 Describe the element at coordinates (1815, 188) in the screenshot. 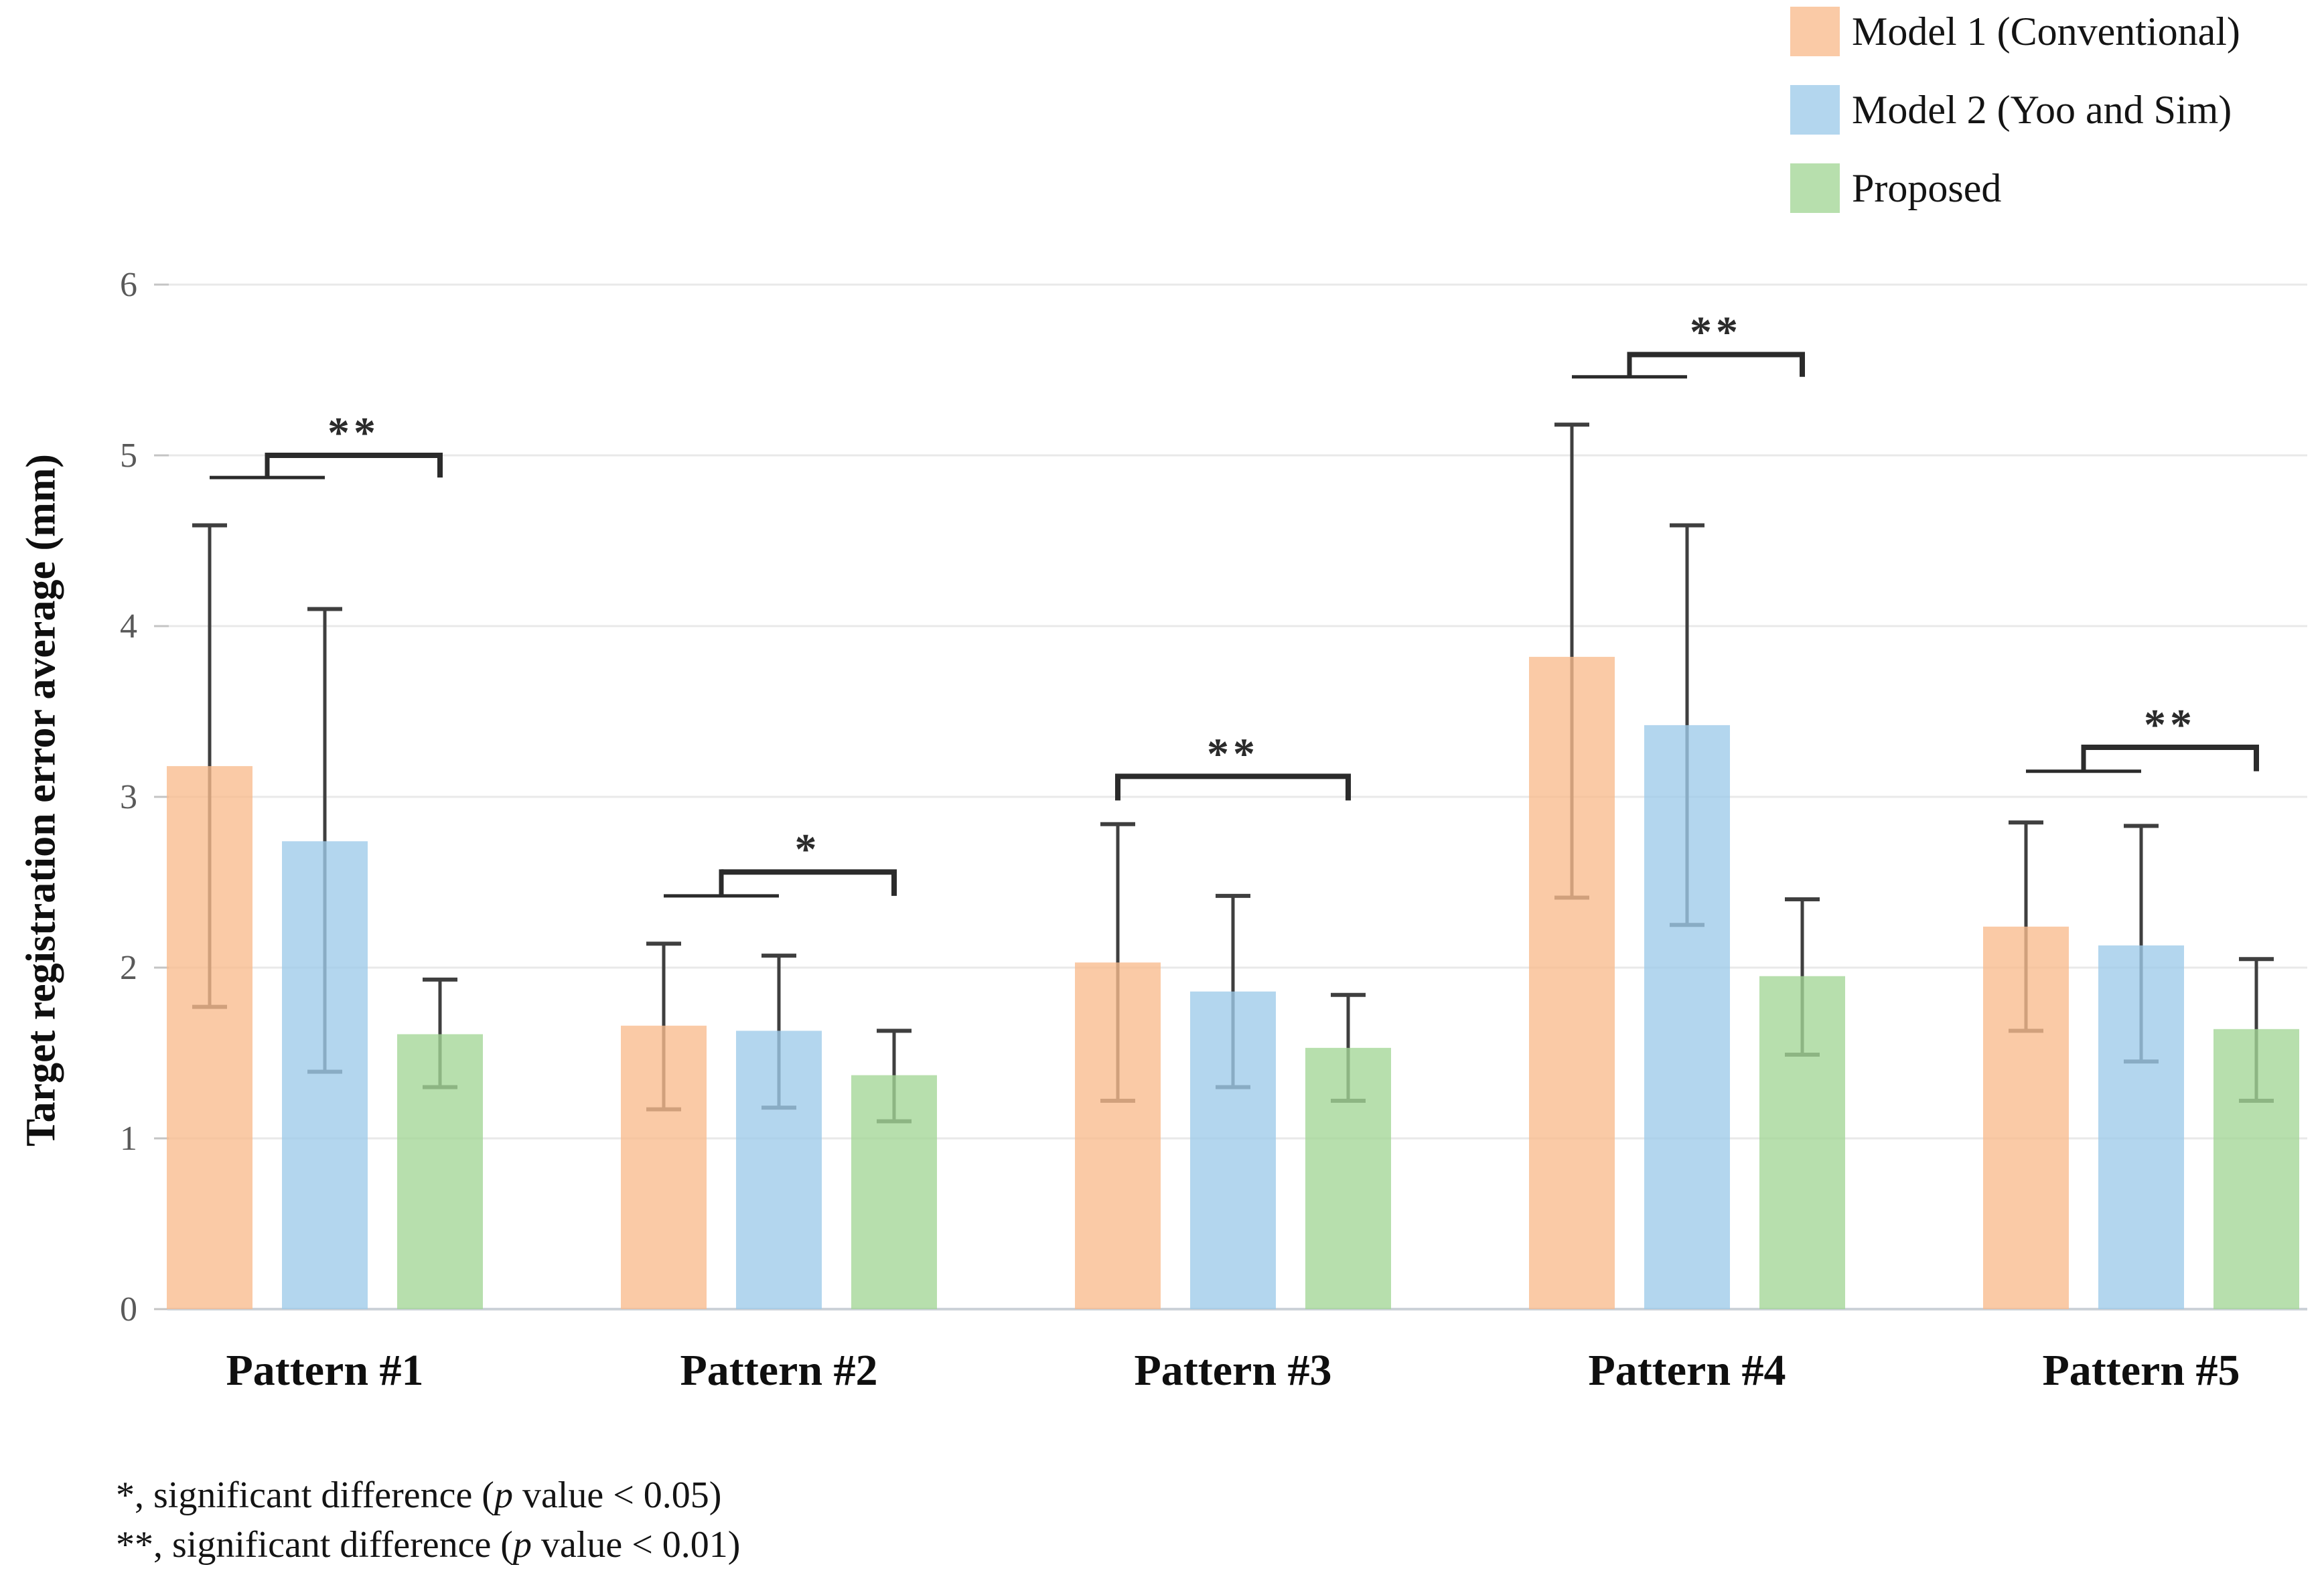

I see `legend-swatch-proposed` at that location.